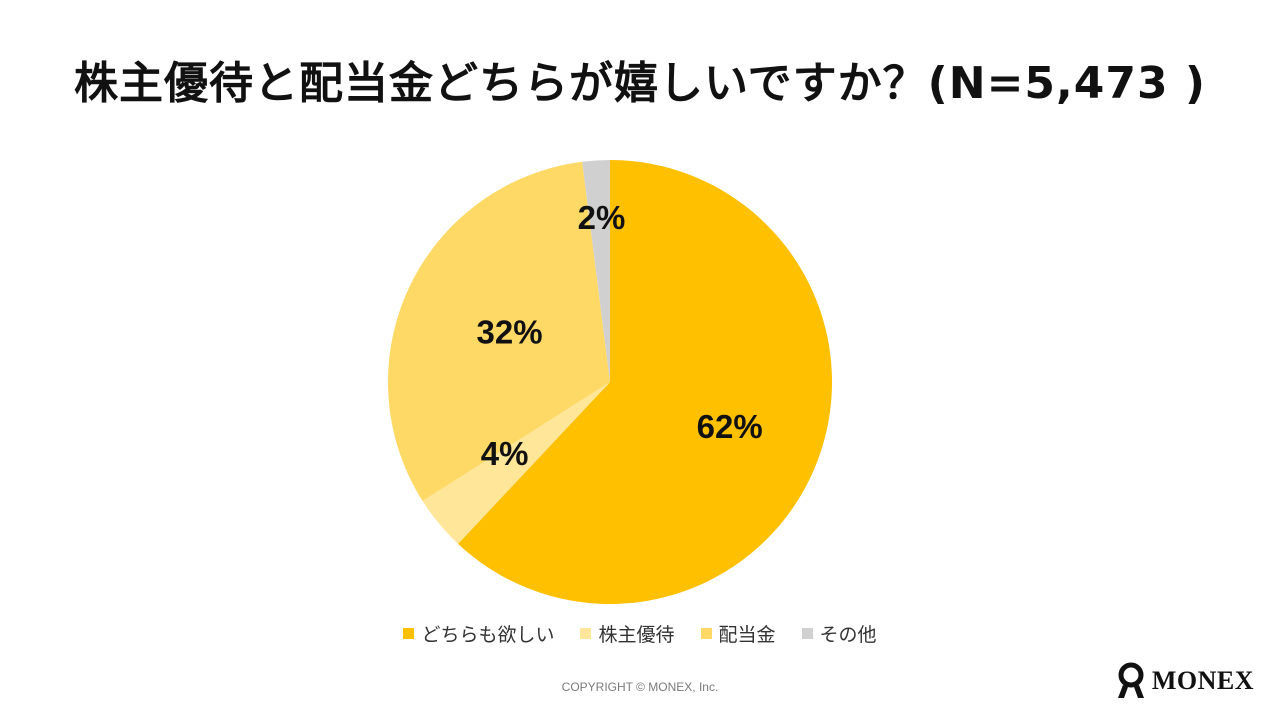 This screenshot has height=720, width=1280. Describe the element at coordinates (1202, 680) in the screenshot. I see `logo-text: MONEX` at that location.